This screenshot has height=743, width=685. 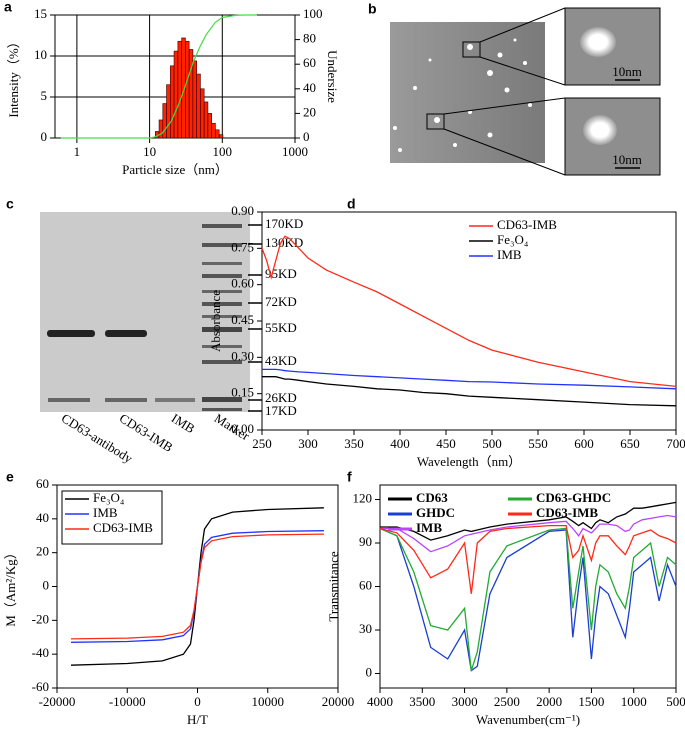 What do you see at coordinates (281, 410) in the screenshot?
I see `marker-label: 17KD` at bounding box center [281, 410].